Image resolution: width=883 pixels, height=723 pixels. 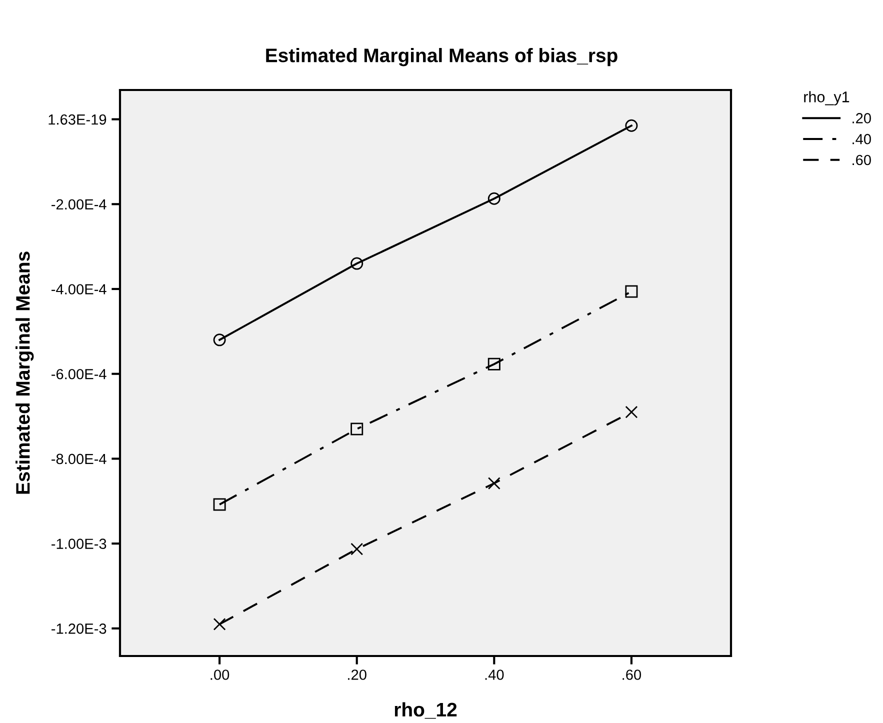 What do you see at coordinates (861, 160) in the screenshot?
I see `legend-label: .60` at bounding box center [861, 160].